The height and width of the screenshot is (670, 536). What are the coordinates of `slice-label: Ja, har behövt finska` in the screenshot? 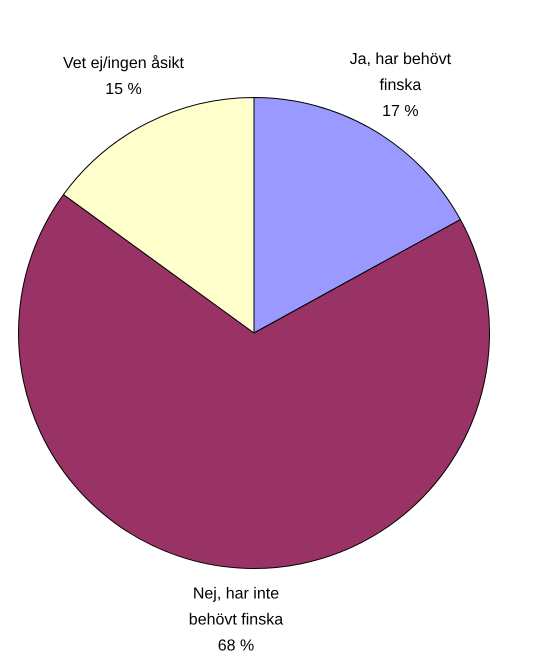 It's located at (401, 72).